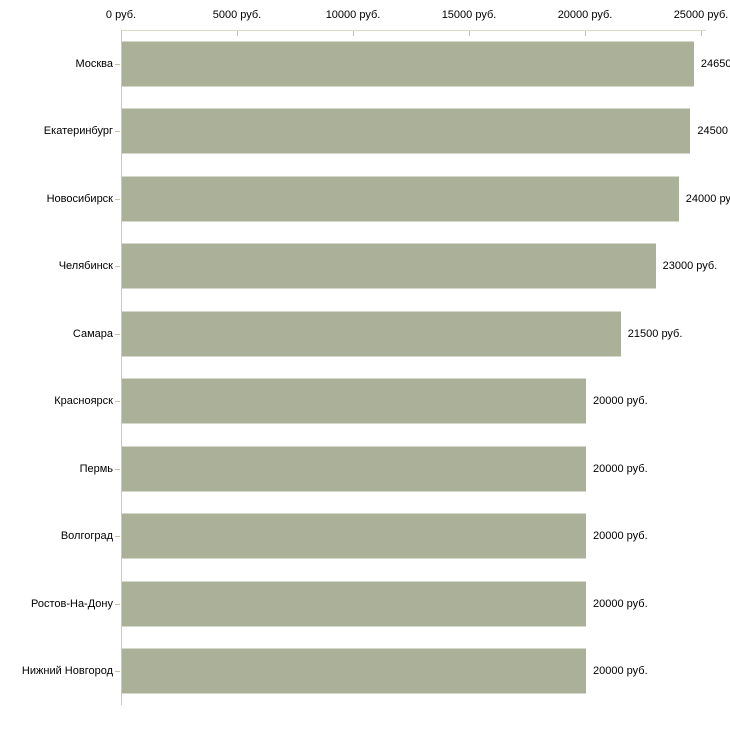 Image resolution: width=730 pixels, height=730 pixels. What do you see at coordinates (707, 198) in the screenshot?
I see `value-label: 24000 руб.` at bounding box center [707, 198].